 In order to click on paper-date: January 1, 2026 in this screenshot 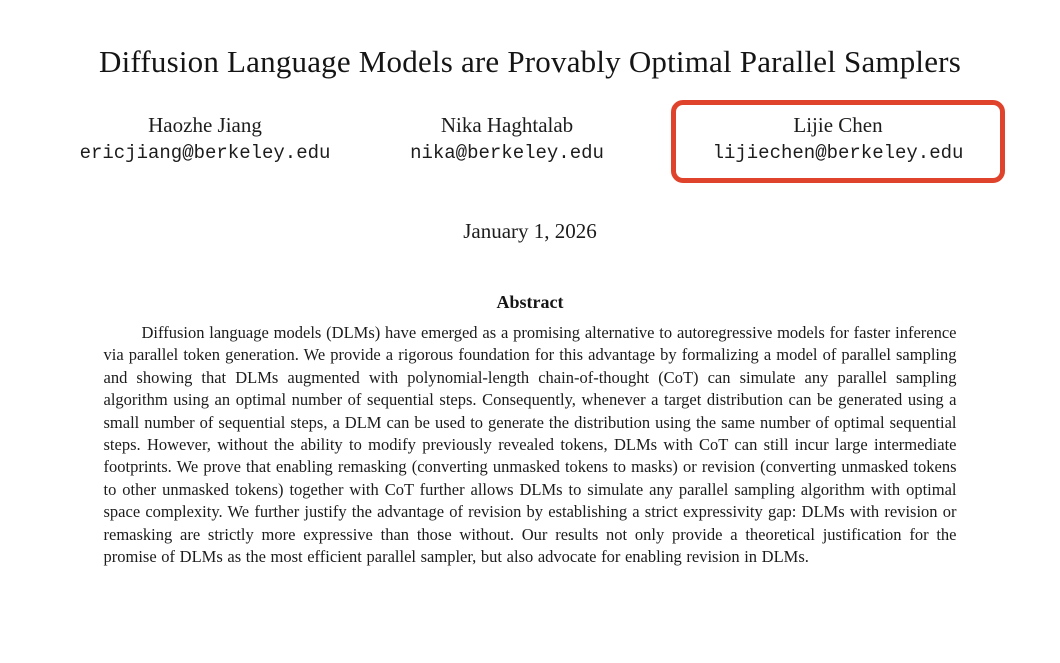, I will do `click(530, 231)`.